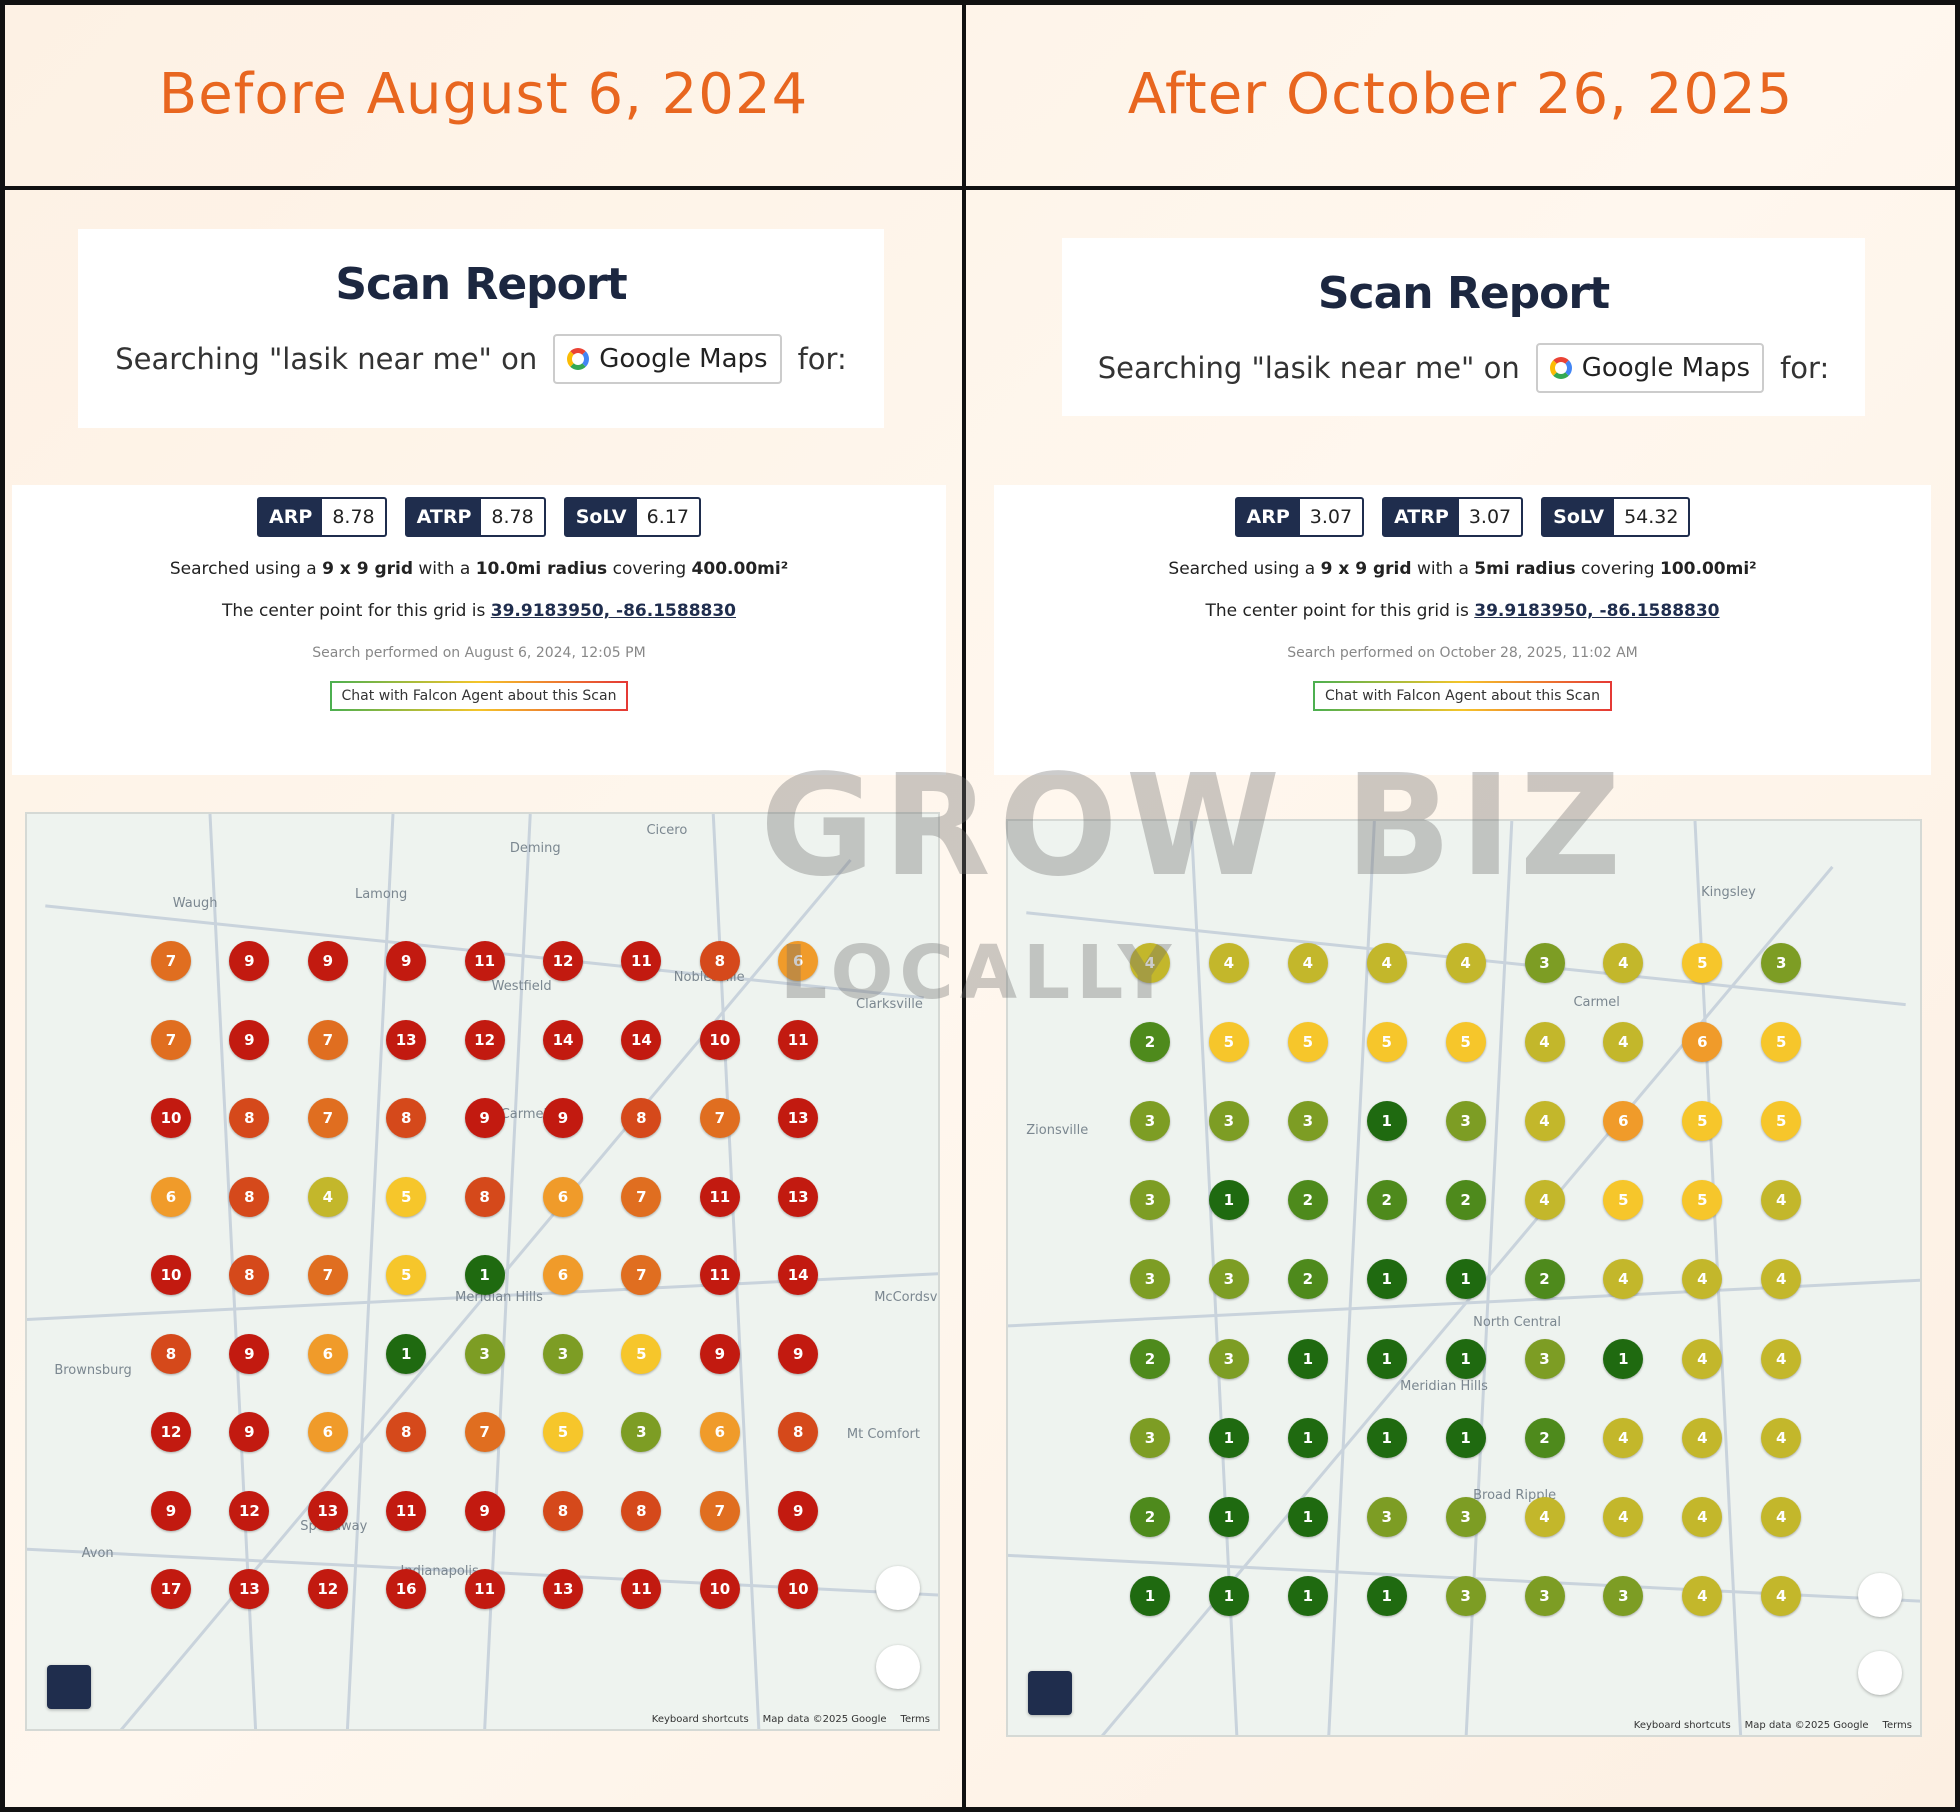  What do you see at coordinates (798, 1275) in the screenshot?
I see `rank-pin: 14` at bounding box center [798, 1275].